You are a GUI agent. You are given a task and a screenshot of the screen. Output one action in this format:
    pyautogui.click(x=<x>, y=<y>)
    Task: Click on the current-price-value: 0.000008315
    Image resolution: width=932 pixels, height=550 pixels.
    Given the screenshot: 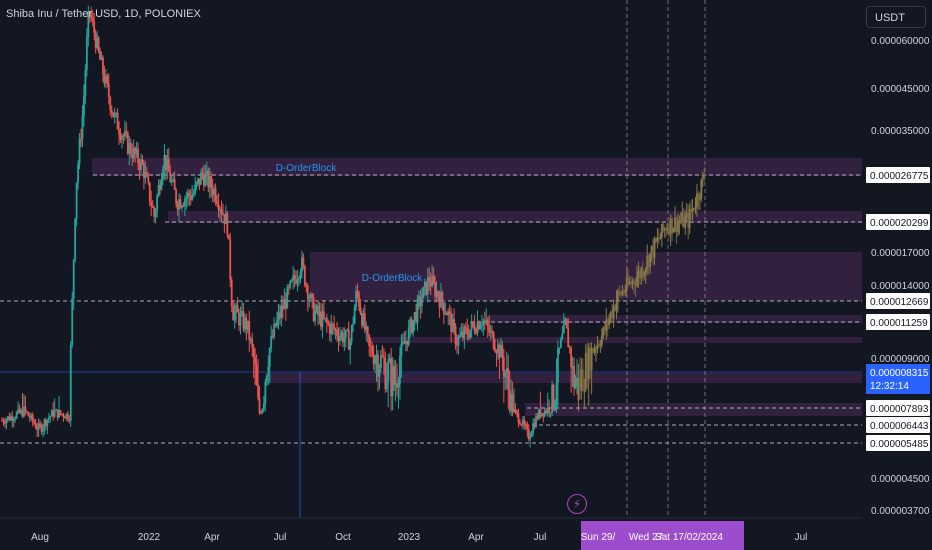 What is the action you would take?
    pyautogui.click(x=899, y=373)
    